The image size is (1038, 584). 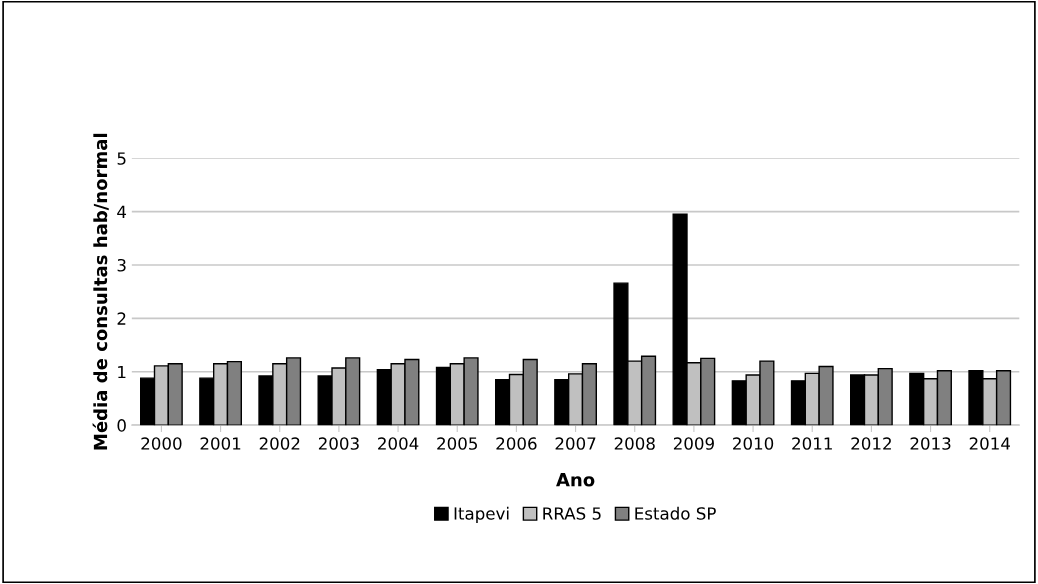 I want to click on x-tick-label: 2012, so click(x=871, y=443).